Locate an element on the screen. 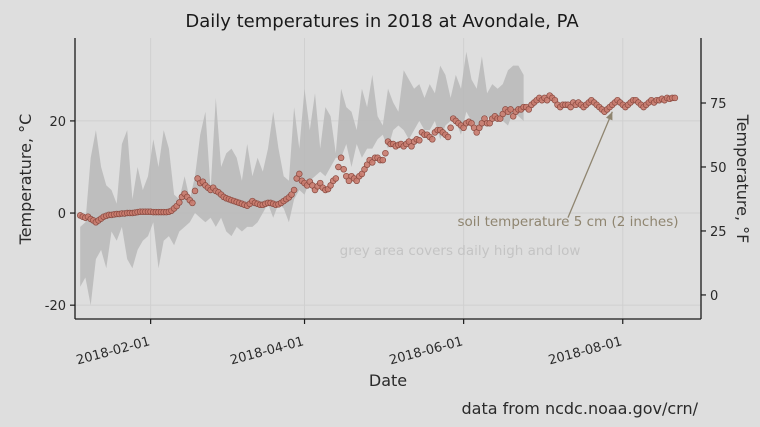 This screenshot has height=427, width=760. x-tick-label: 2018-04-01 is located at coordinates (267, 351).